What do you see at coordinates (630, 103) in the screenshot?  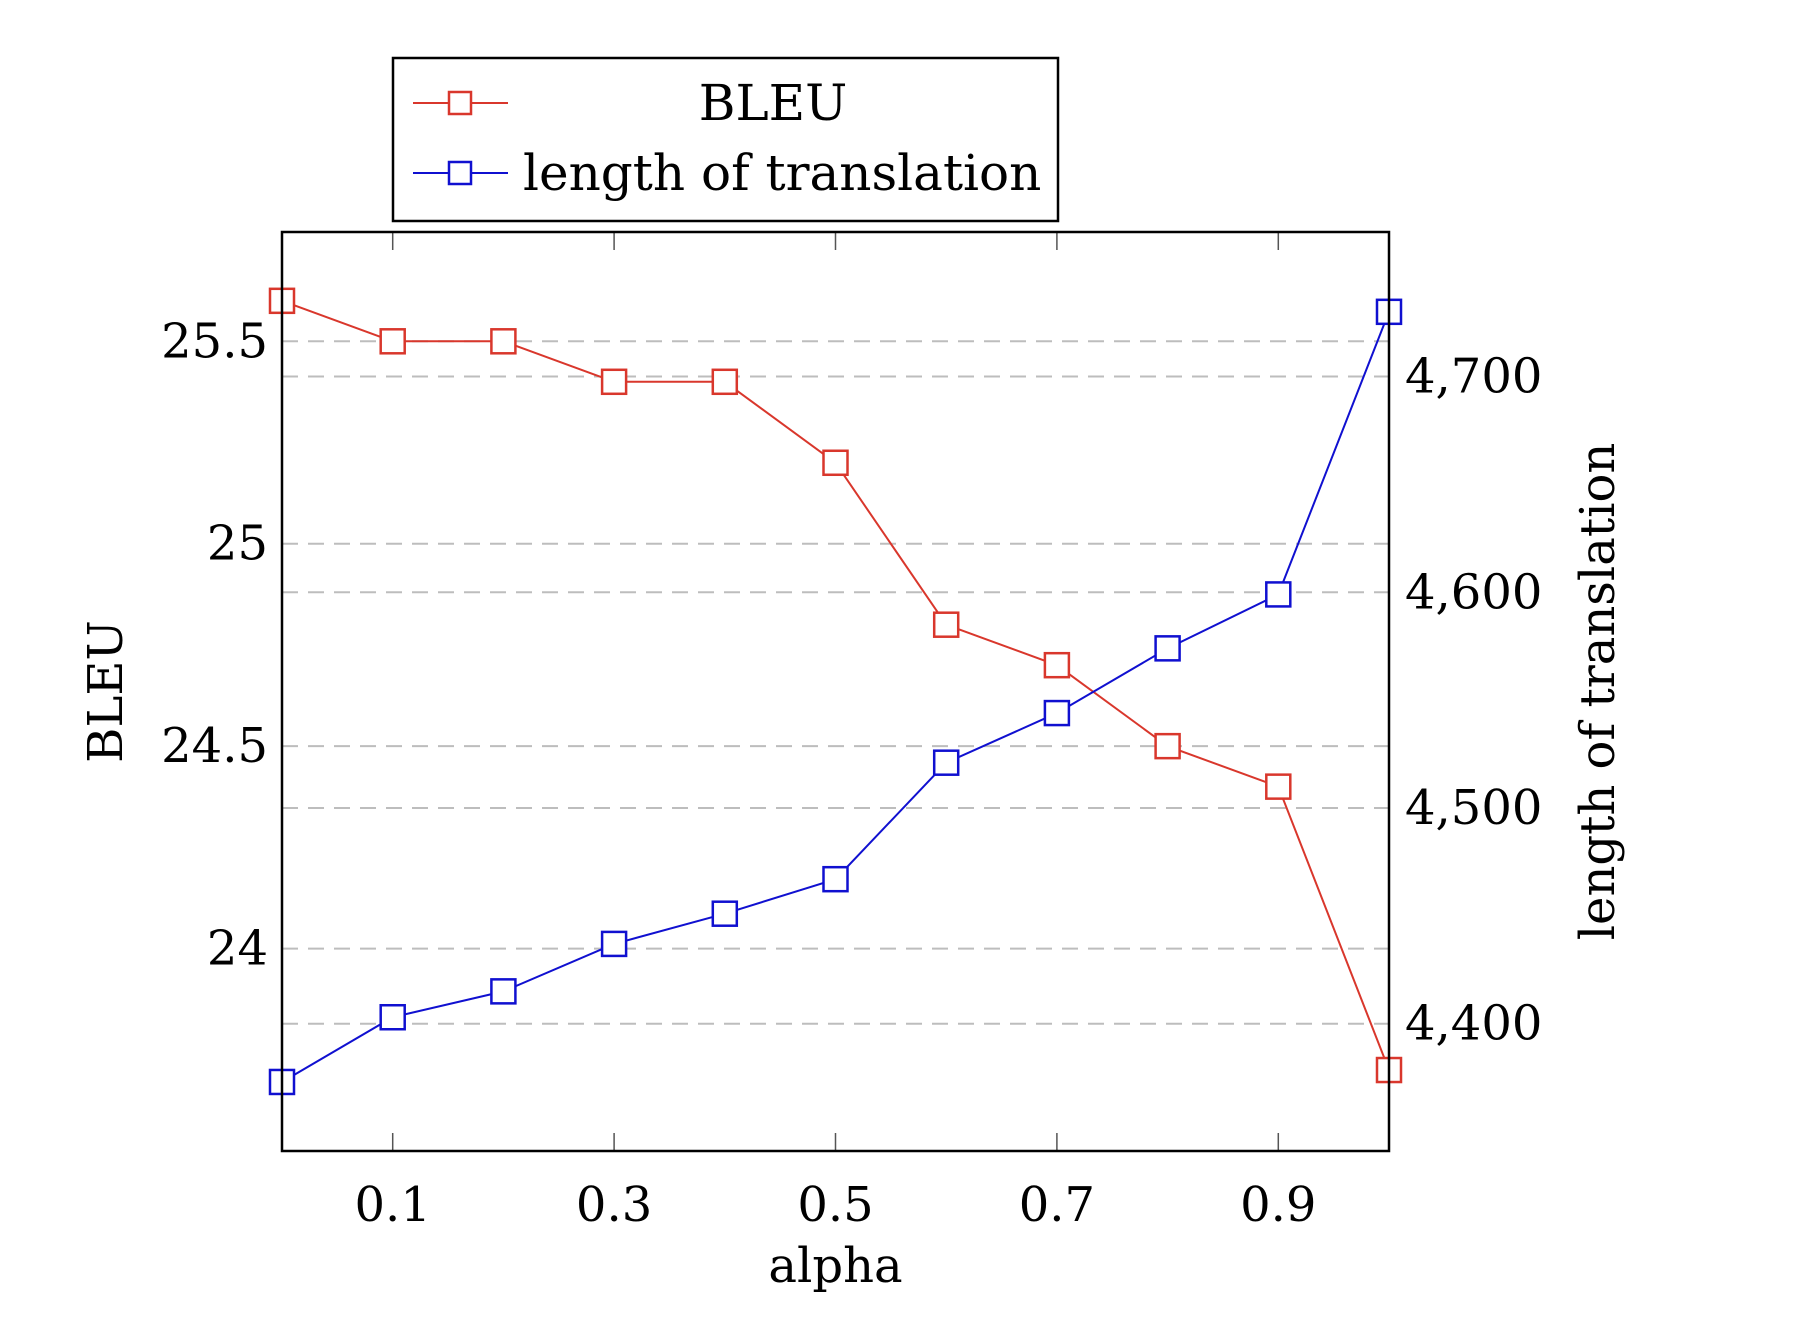 I see `legend-entry: BLEU` at bounding box center [630, 103].